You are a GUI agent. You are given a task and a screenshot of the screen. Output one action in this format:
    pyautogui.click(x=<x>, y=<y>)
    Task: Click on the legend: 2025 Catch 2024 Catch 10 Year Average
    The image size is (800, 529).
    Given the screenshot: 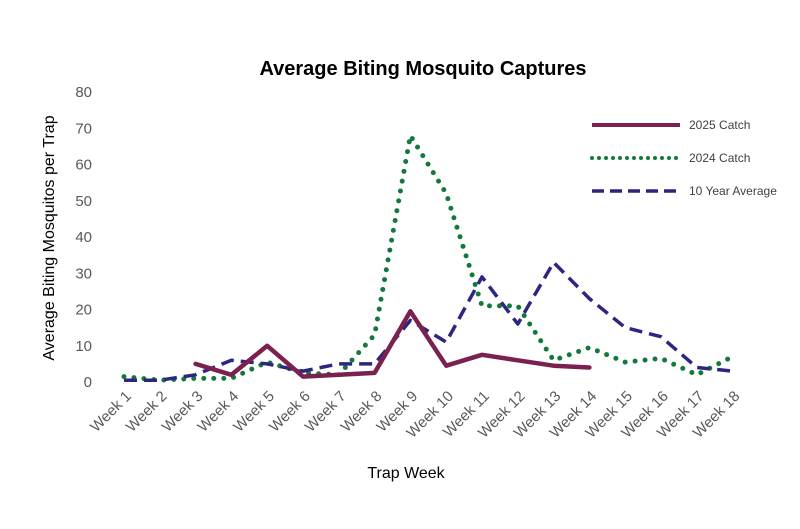 What is the action you would take?
    pyautogui.click(x=683, y=158)
    